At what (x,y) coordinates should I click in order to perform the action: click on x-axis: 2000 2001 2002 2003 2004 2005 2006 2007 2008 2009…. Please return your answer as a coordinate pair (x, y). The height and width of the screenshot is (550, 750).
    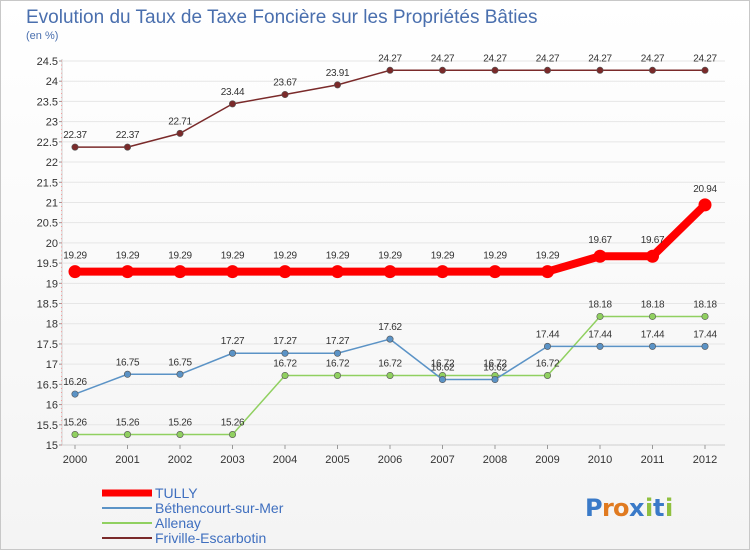
    Looking at the image, I should click on (390, 455).